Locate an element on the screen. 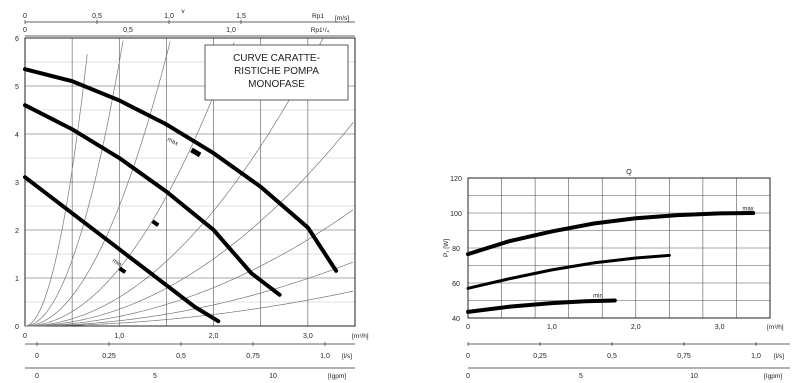 Image resolution: width=792 pixels, height=383 pixels. title-box is located at coordinates (276, 72).